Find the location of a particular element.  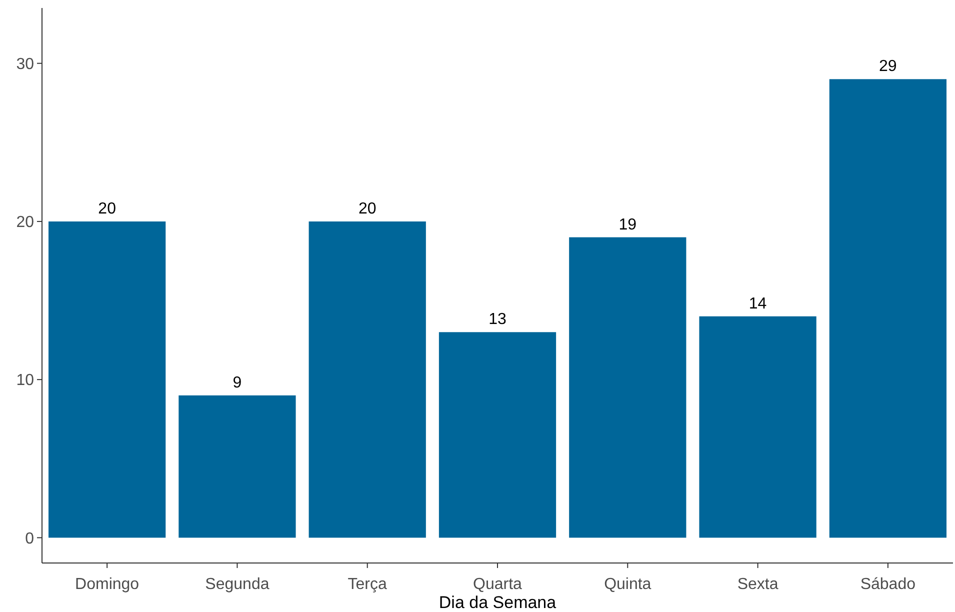

x-tick-label: Quarta is located at coordinates (497, 584).